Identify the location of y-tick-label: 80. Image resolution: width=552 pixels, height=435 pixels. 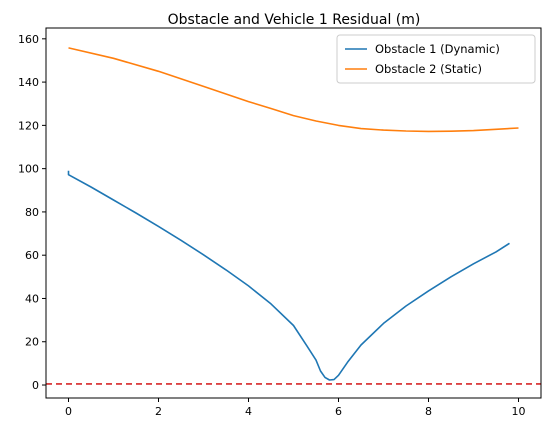
(32, 212).